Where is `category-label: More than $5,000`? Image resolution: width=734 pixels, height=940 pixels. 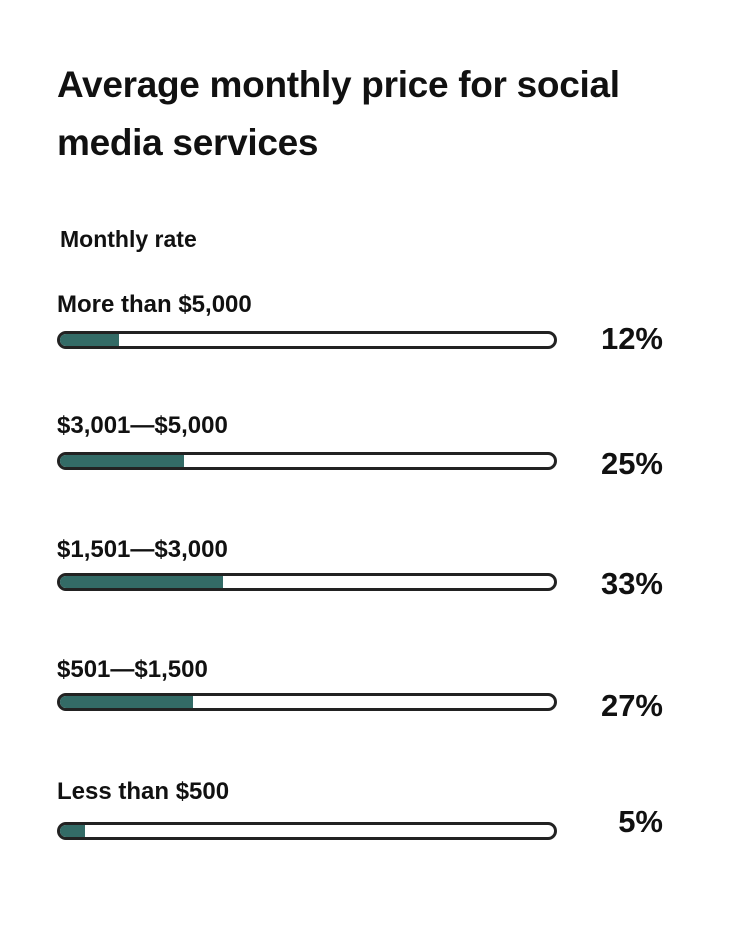
category-label: More than $5,000 is located at coordinates (154, 304).